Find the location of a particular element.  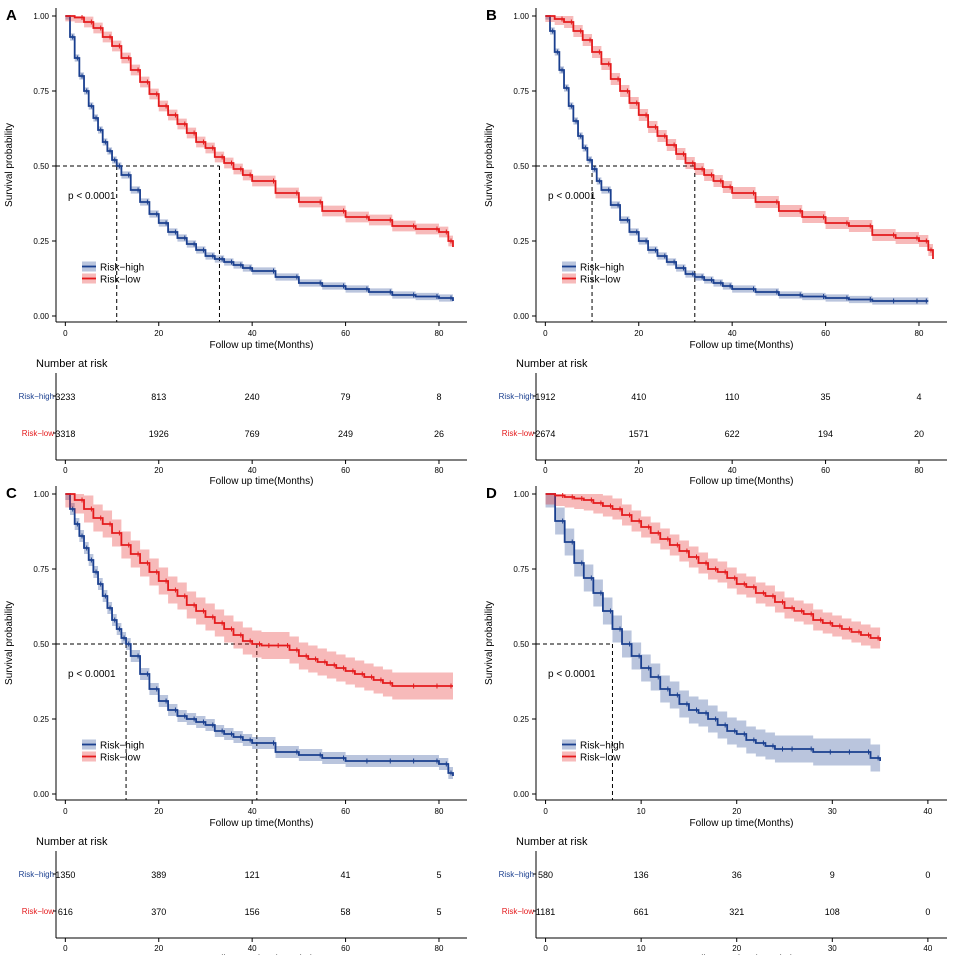

panel-label: D is located at coordinates (491, 493).